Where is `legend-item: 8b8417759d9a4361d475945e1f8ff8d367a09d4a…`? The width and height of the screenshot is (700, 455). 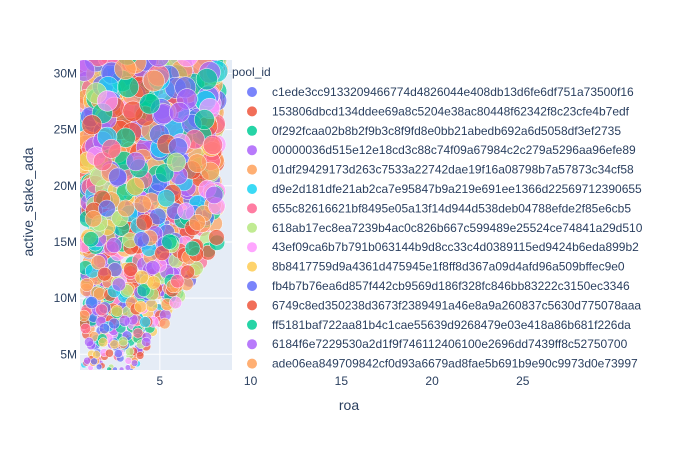 legend-item: 8b8417759d9a4361d475945e1f8ff8d367a09d4a… is located at coordinates (436, 267).